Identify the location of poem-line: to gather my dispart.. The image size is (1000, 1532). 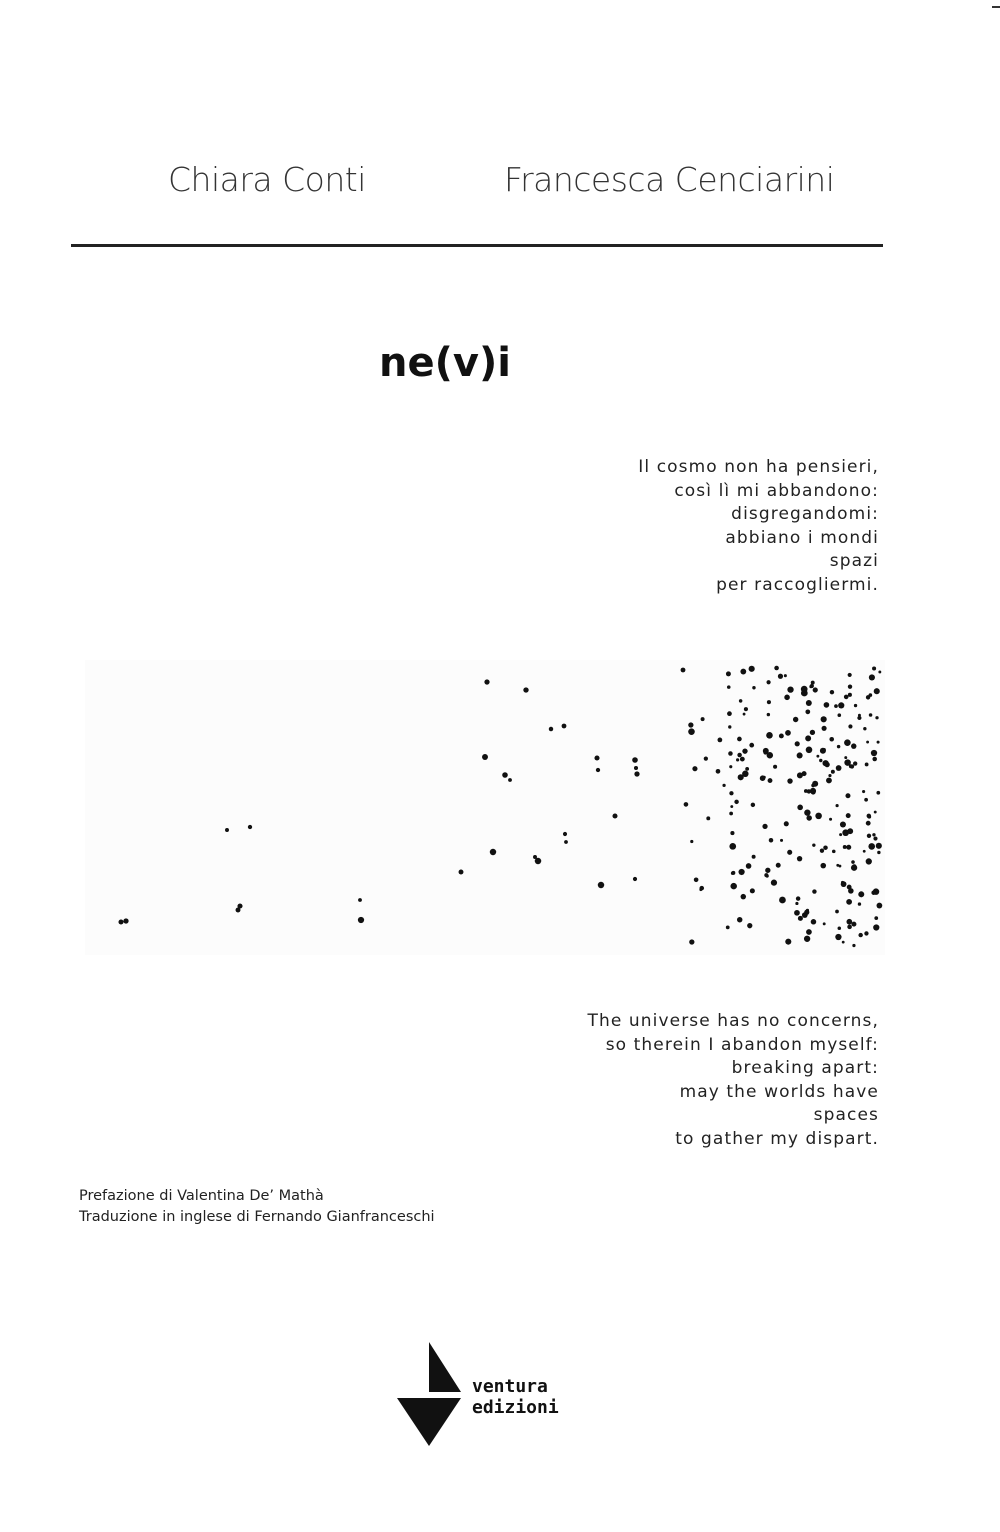
(777, 1138).